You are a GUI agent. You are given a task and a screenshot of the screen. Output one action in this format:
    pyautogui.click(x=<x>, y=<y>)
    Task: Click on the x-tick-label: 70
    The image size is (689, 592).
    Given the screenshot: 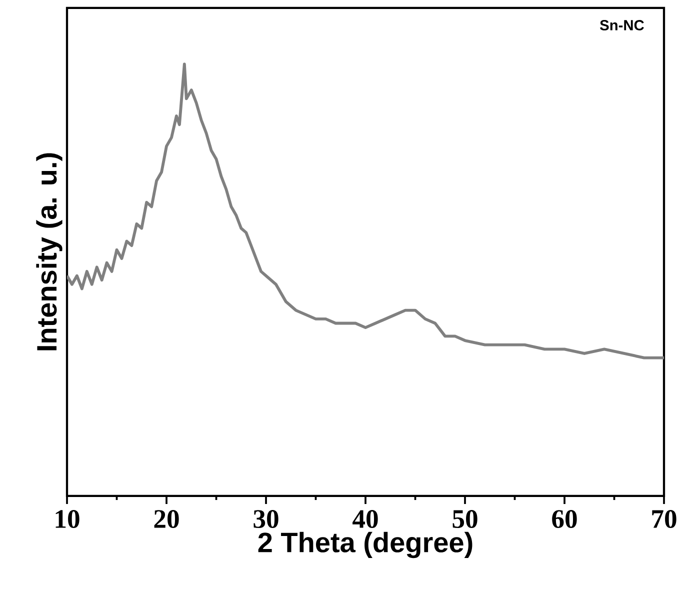 What is the action you would take?
    pyautogui.click(x=664, y=519)
    